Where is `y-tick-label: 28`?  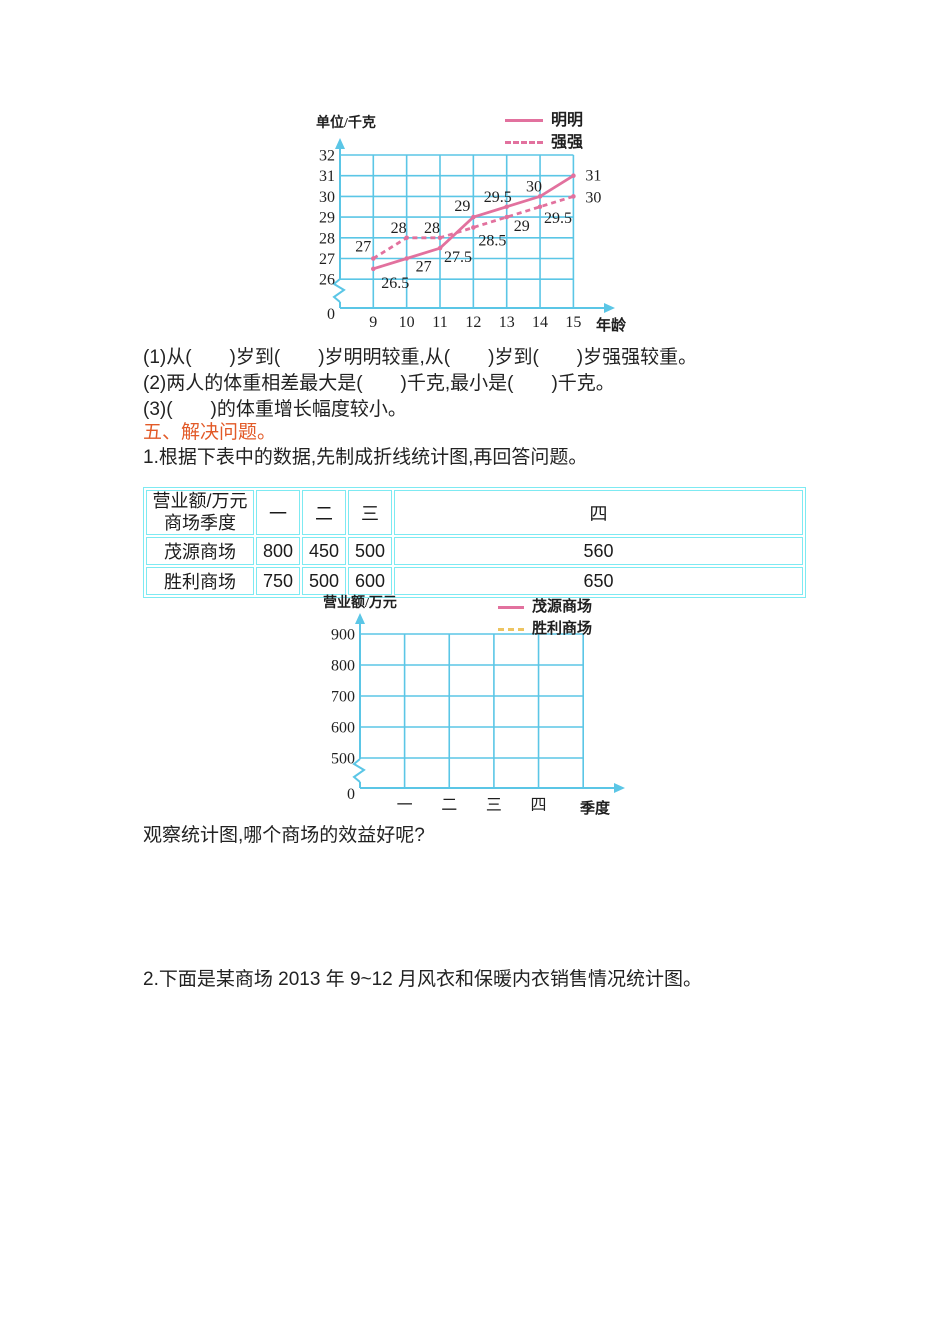
y-tick-label: 28 is located at coordinates (327, 238).